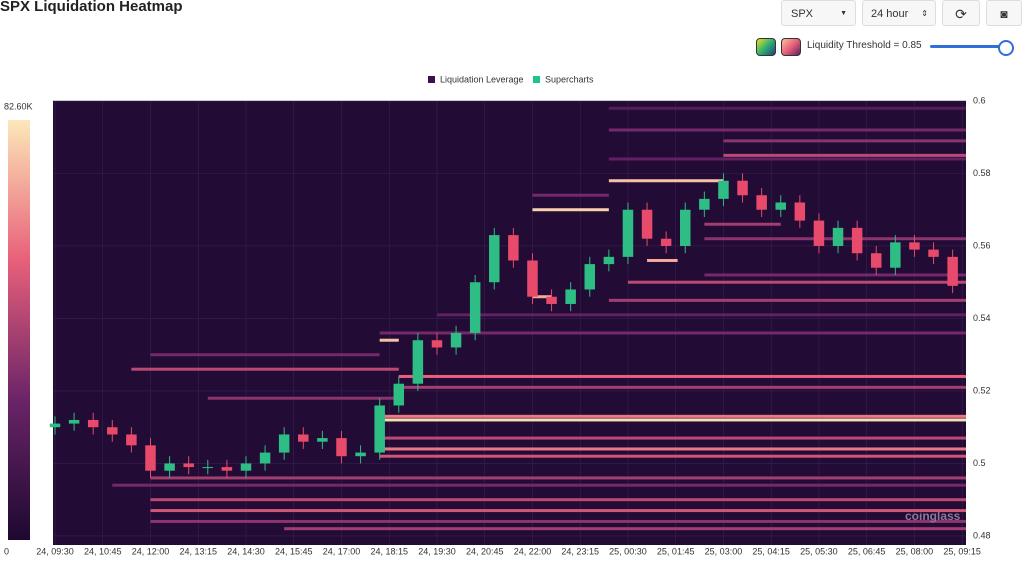  I want to click on x-tick-label: 25, 03:00, so click(724, 551).